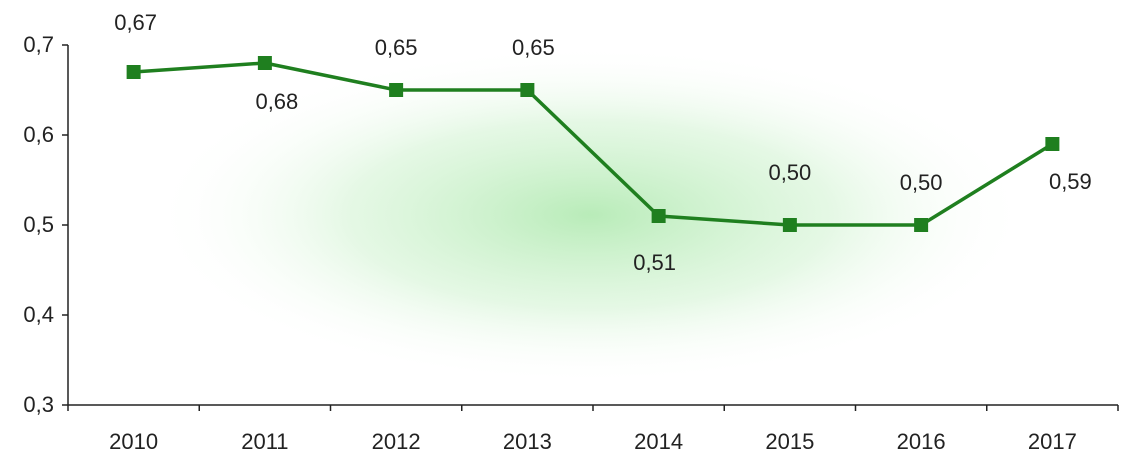 The width and height of the screenshot is (1128, 462). I want to click on y-tick-label: 0,4, so click(38, 314).